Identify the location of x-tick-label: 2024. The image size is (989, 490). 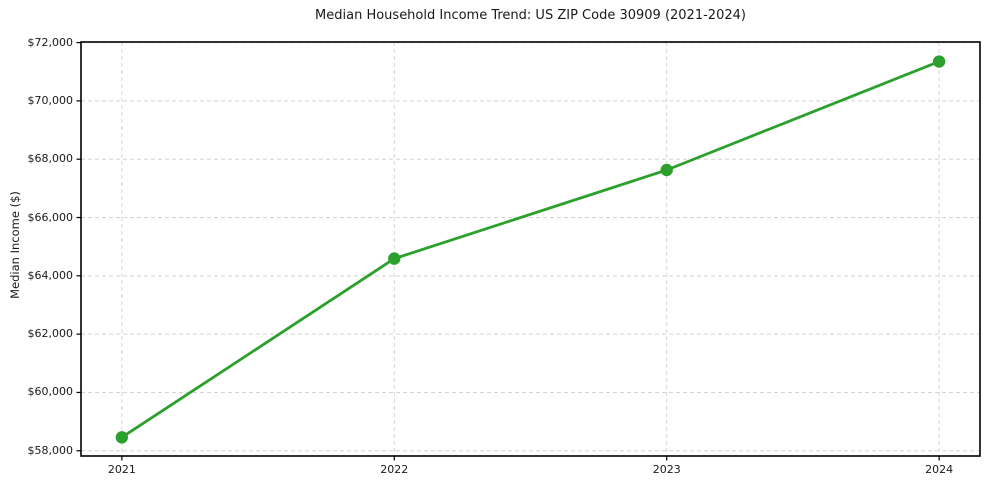
(939, 469).